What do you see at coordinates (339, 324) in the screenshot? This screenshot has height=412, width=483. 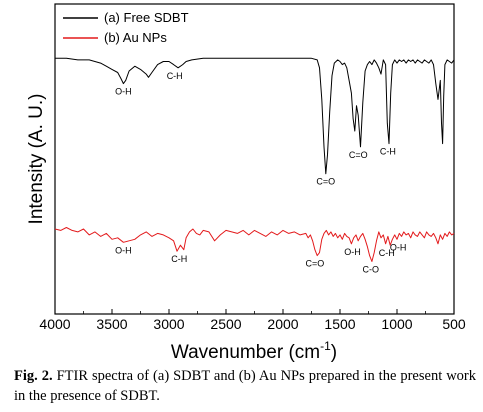 I see `x-tick-label: 1500` at bounding box center [339, 324].